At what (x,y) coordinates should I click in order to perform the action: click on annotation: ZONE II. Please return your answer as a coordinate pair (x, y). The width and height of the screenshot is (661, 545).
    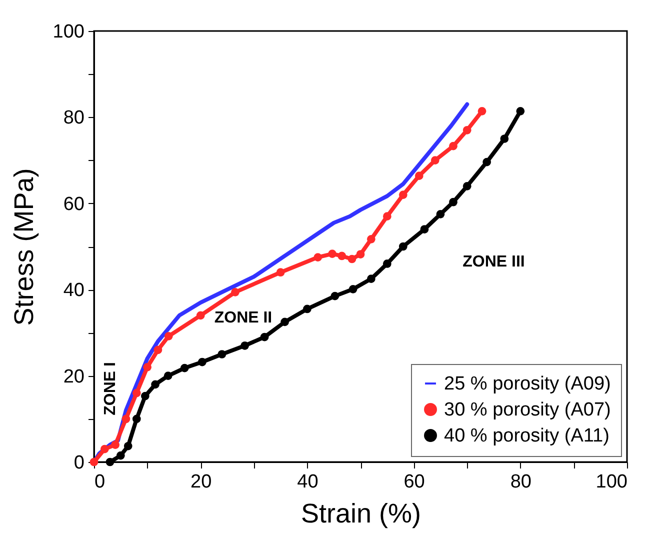
    Looking at the image, I should click on (243, 318).